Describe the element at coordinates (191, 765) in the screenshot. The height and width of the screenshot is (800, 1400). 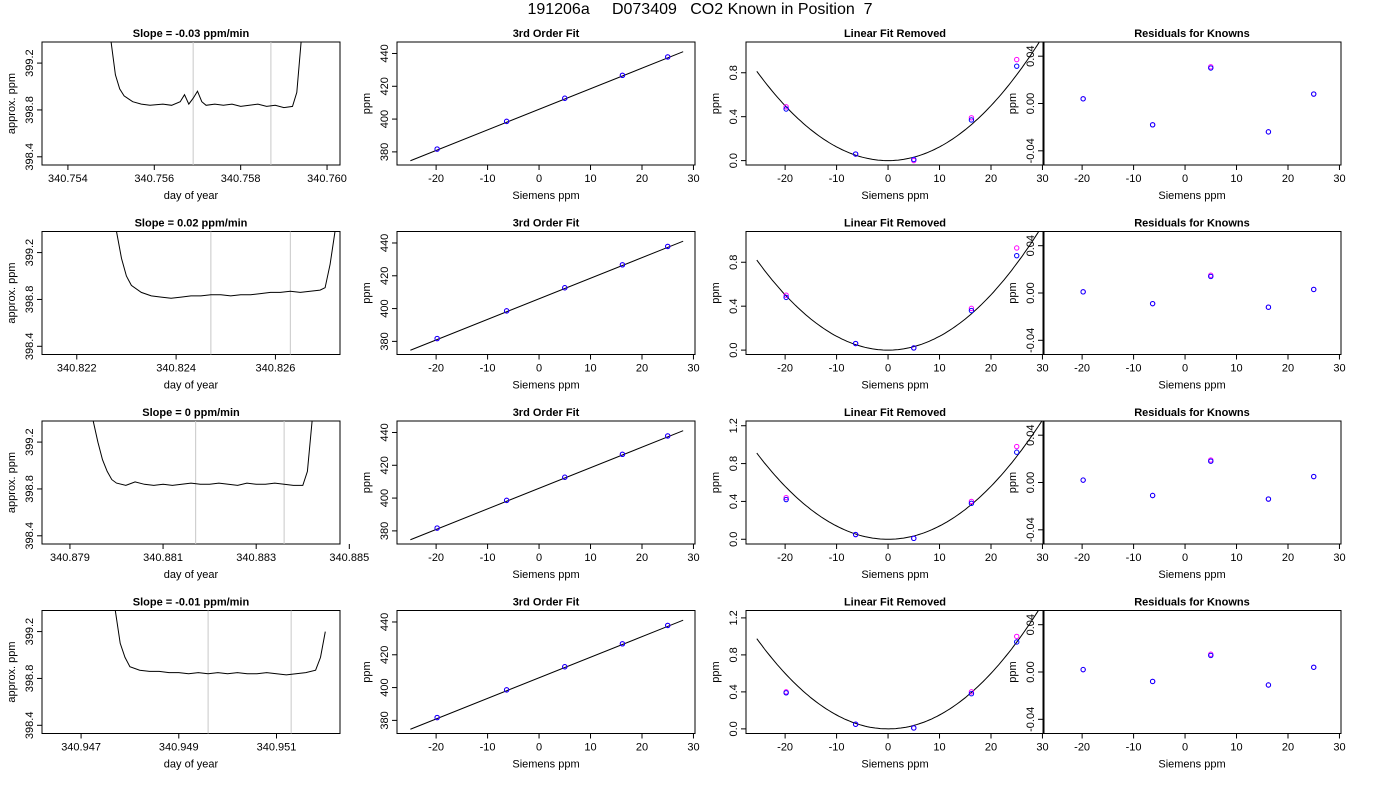
I see `x-axis-label: day of year` at that location.